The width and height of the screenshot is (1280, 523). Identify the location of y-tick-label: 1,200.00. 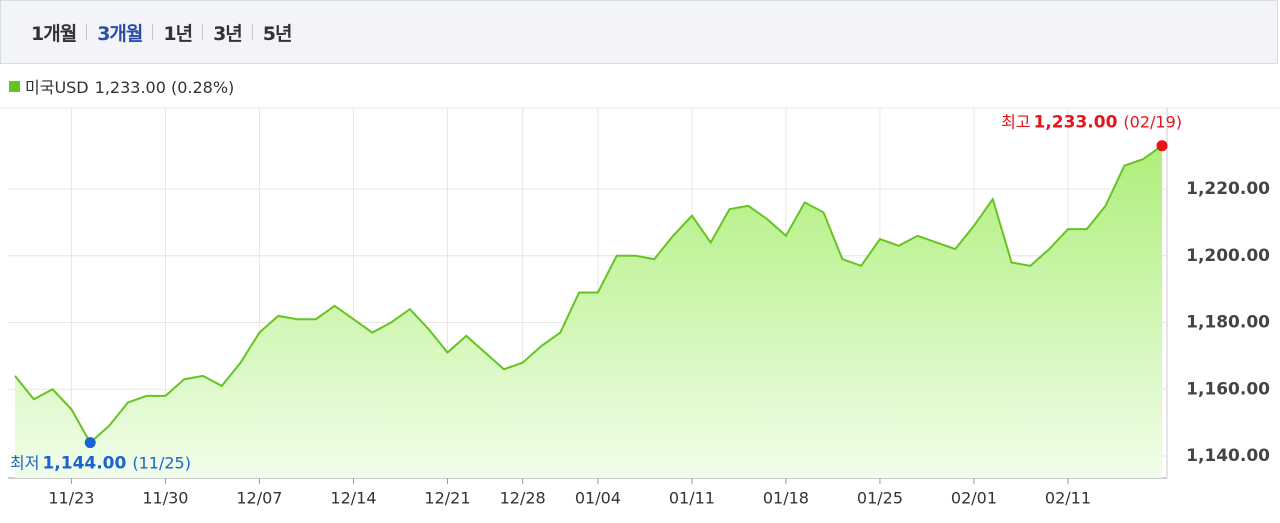
(1228, 256).